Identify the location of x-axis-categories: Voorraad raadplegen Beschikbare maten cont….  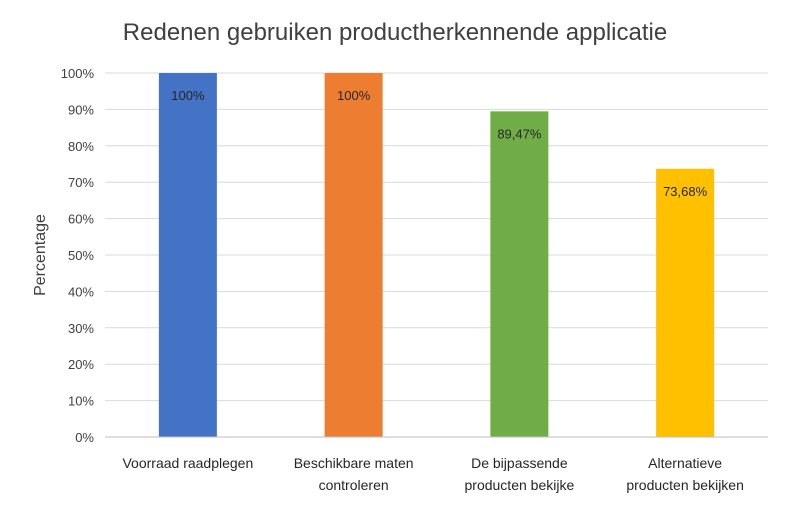
(432, 474).